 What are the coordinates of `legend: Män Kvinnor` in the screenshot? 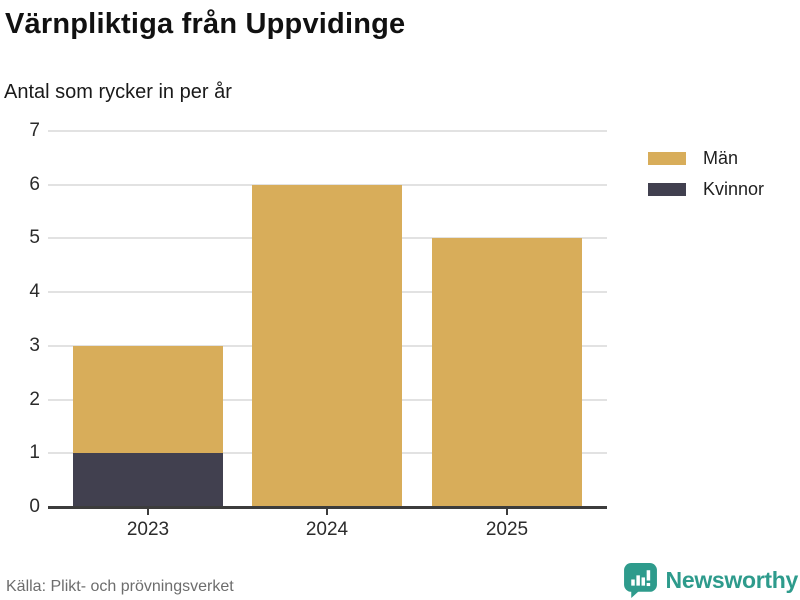 It's located at (706, 179).